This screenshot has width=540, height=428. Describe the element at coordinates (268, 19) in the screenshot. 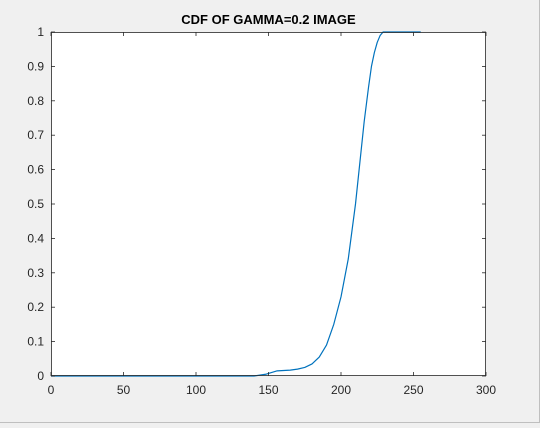

I see `chart-title: CDF OF GAMMA=0.2 IMAGE` at that location.